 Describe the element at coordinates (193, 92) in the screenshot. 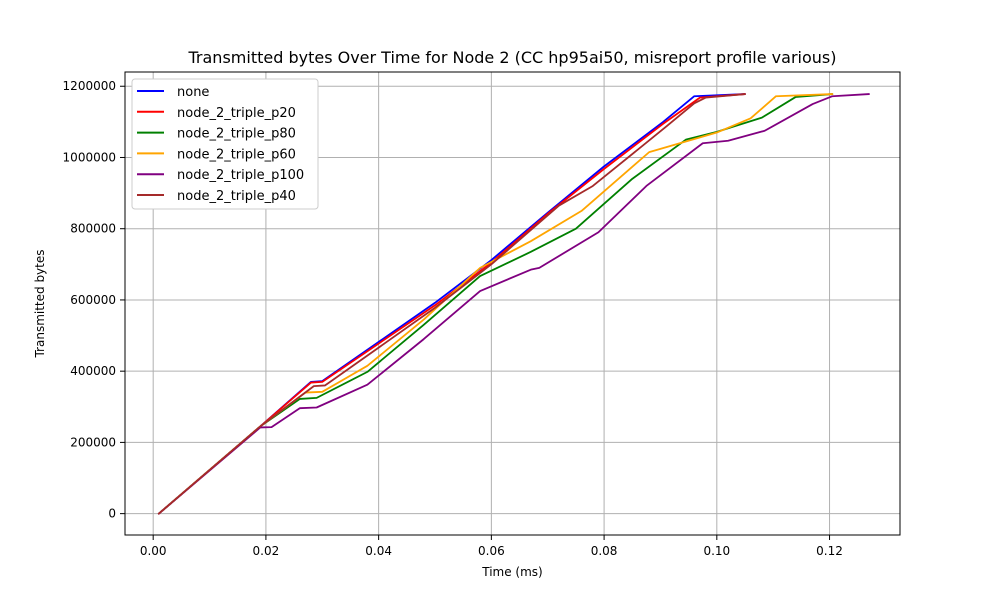

I see `legend-label: none` at that location.